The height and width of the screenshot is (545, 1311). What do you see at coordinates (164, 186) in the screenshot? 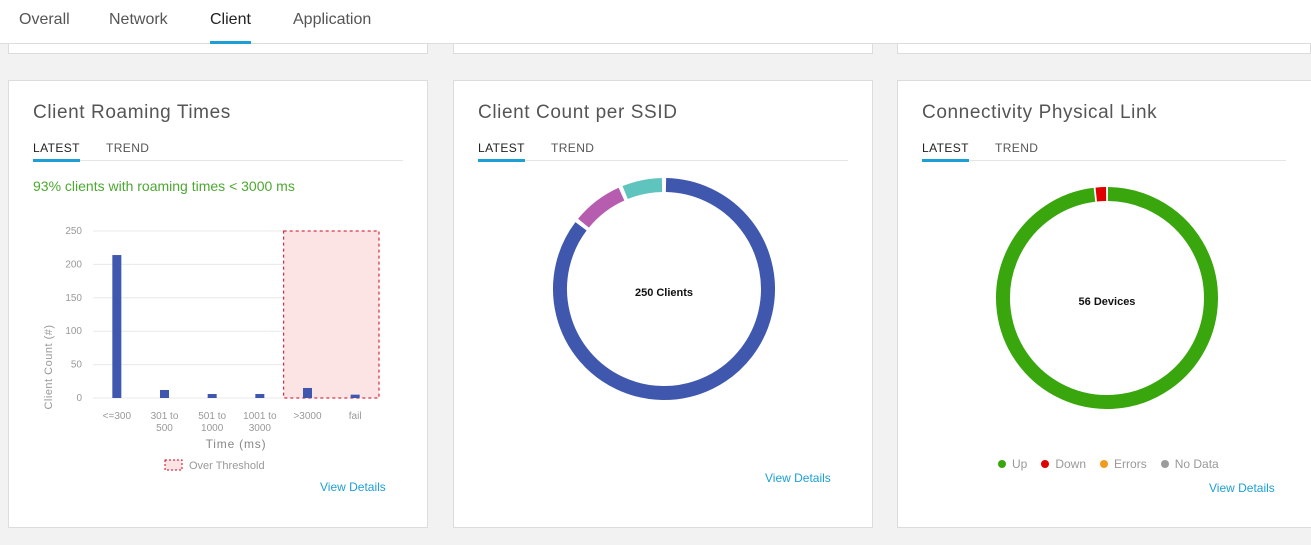
I see `roaming-summary: 93% clients with roaming times < 3000 ms` at bounding box center [164, 186].